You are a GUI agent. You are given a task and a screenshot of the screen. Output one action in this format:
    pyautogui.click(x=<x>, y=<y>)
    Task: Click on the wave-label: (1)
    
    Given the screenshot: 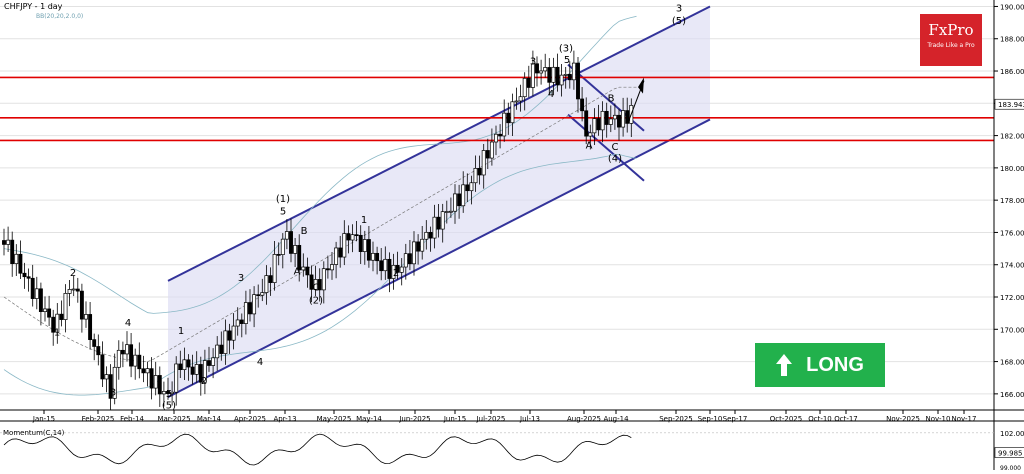 What is the action you would take?
    pyautogui.click(x=283, y=199)
    